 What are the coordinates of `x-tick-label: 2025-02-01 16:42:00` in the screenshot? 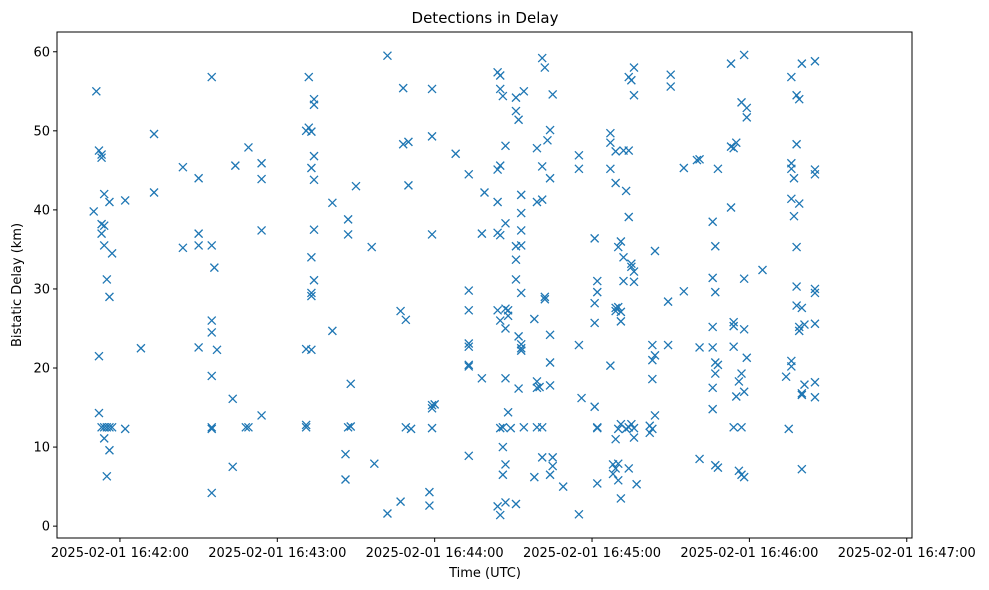 It's located at (120, 553).